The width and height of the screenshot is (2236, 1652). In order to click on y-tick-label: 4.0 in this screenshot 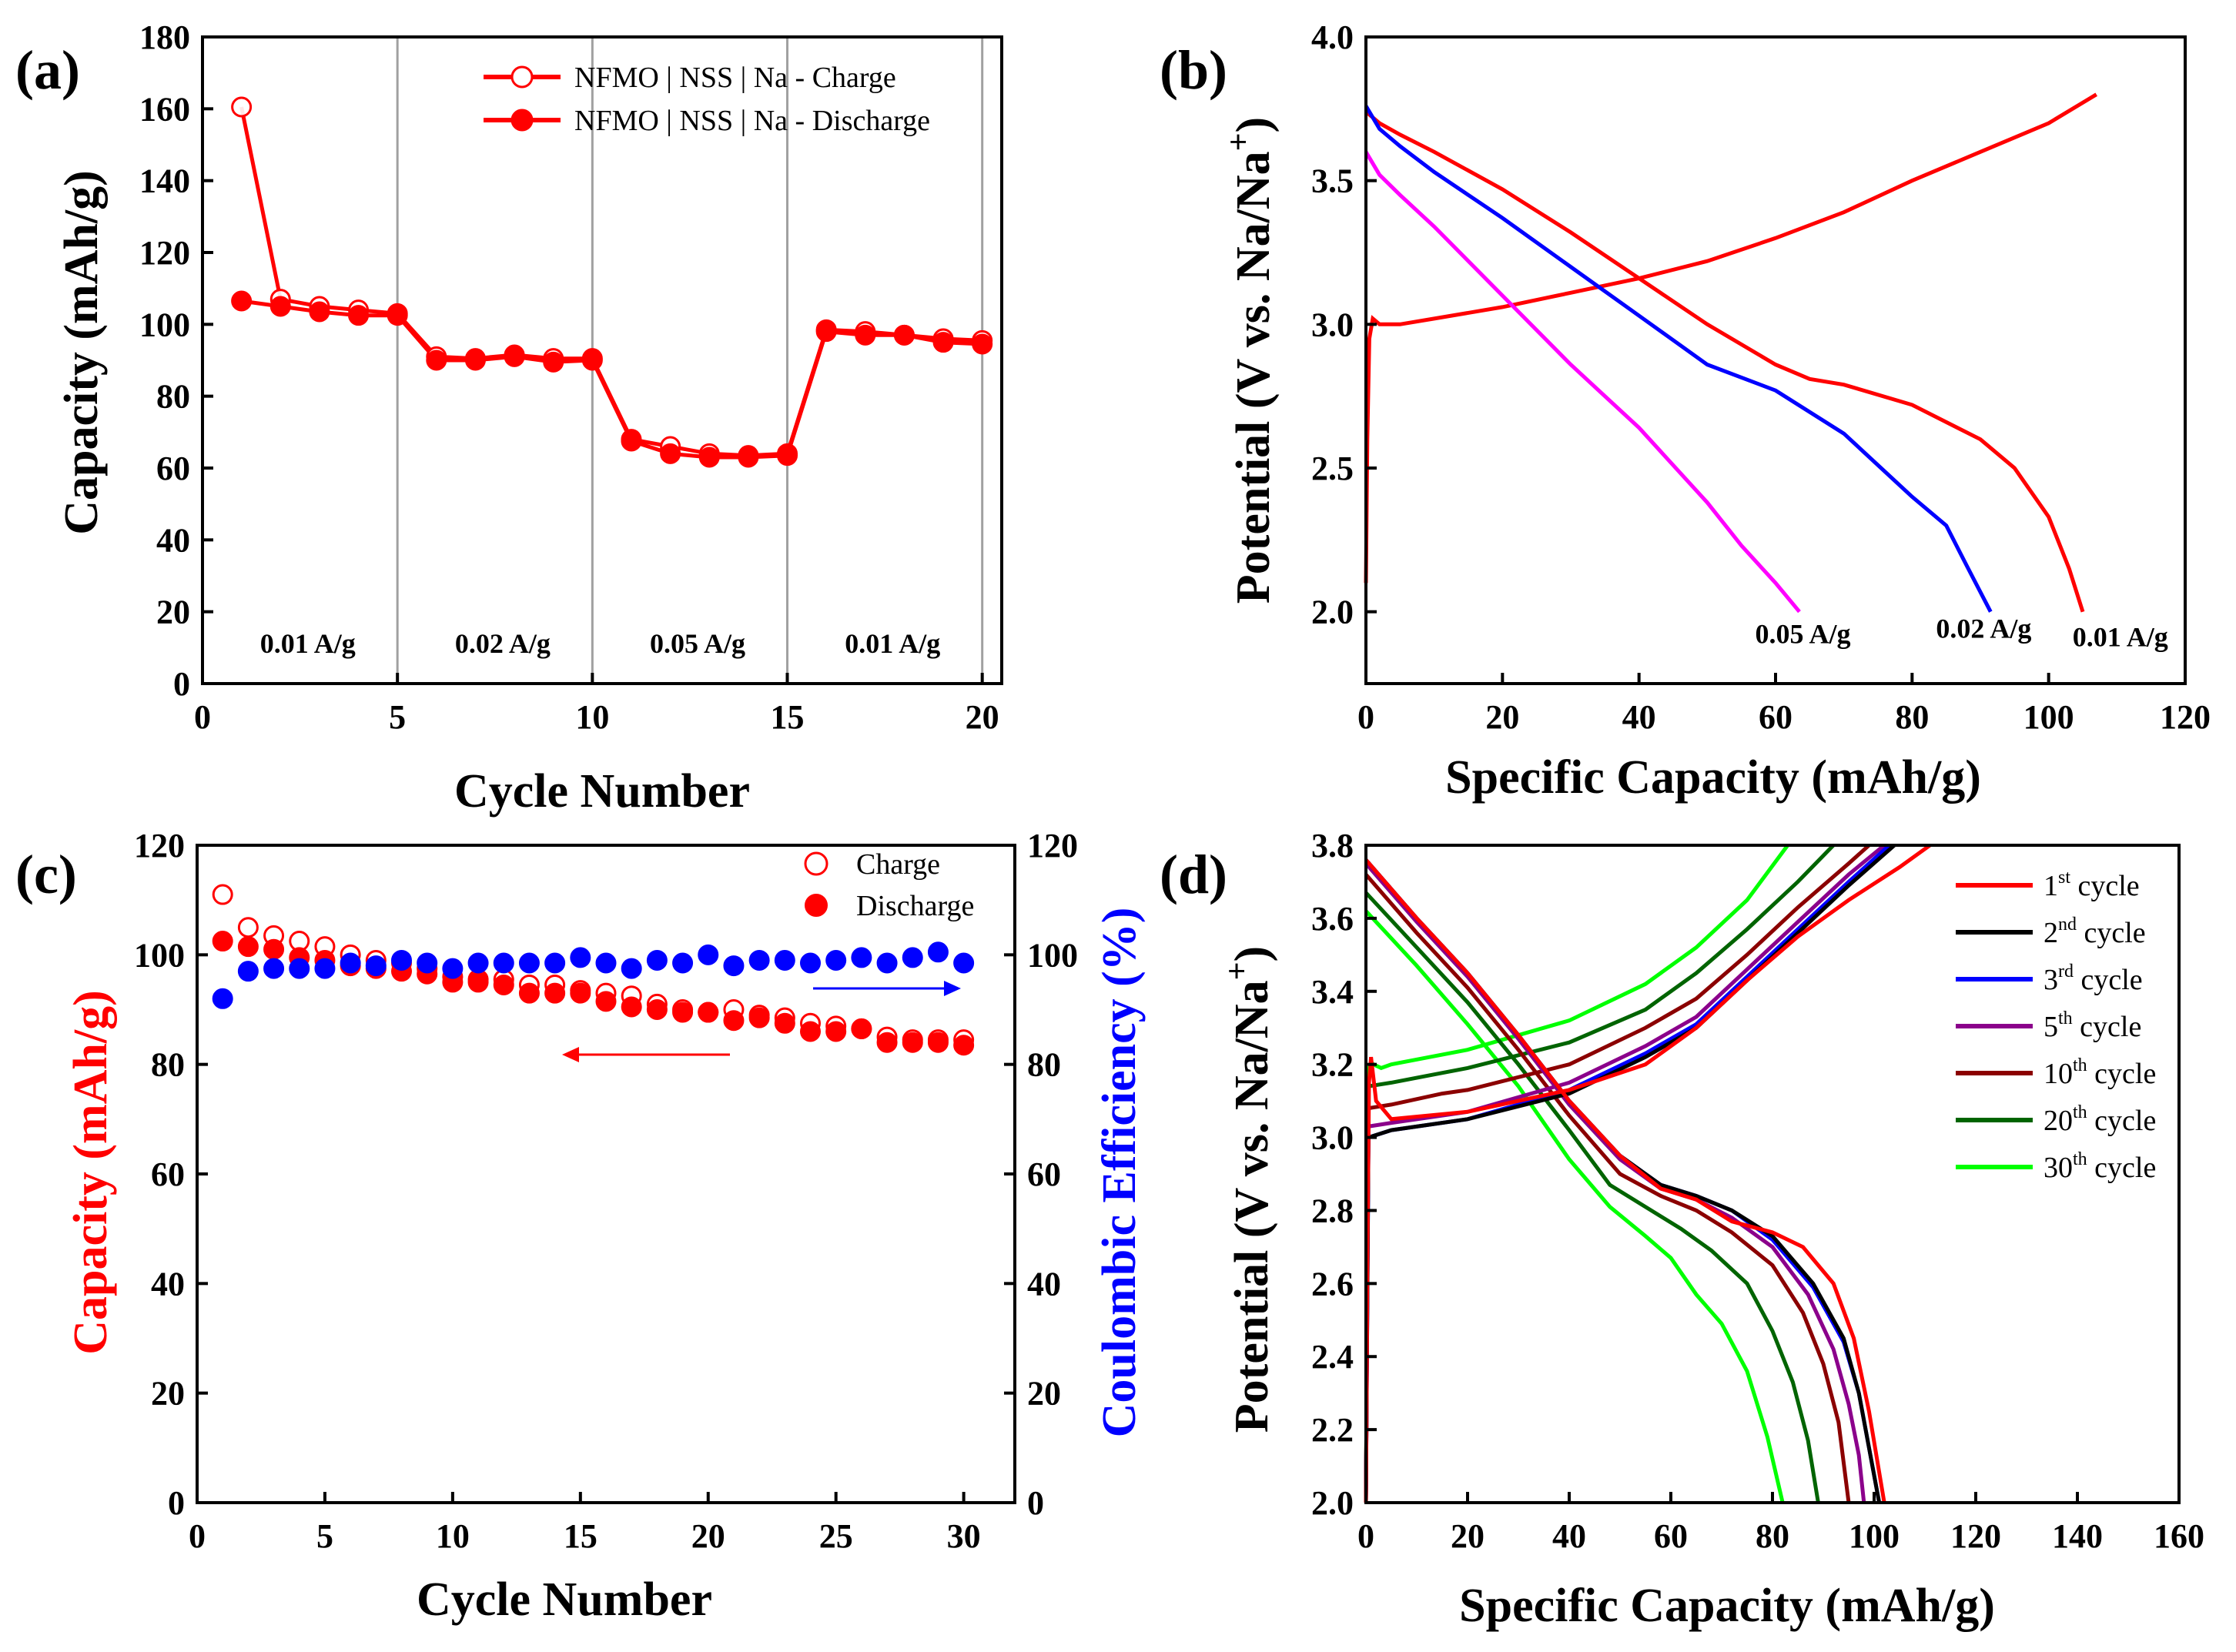, I will do `click(1332, 37)`.